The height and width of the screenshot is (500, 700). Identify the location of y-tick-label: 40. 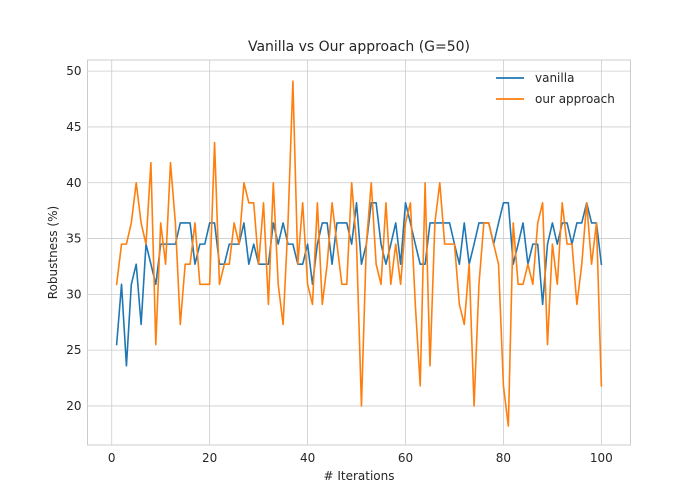
(73, 183).